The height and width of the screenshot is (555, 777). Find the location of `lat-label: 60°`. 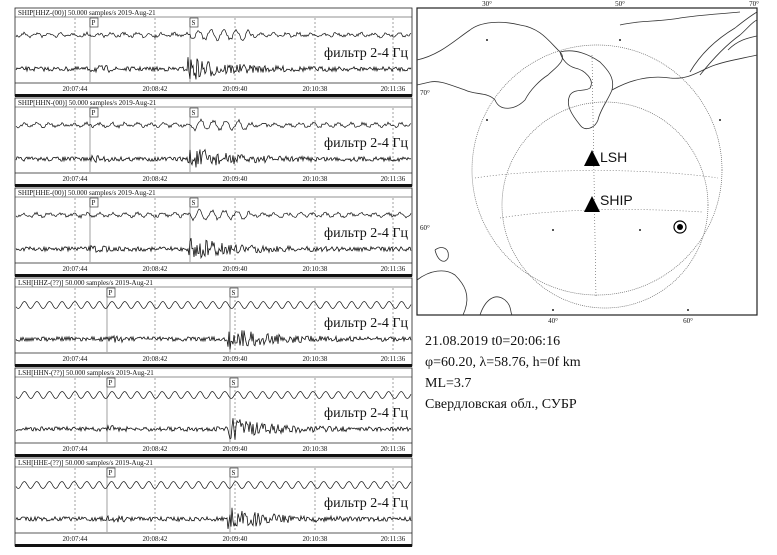

lat-label: 60° is located at coordinates (425, 228).